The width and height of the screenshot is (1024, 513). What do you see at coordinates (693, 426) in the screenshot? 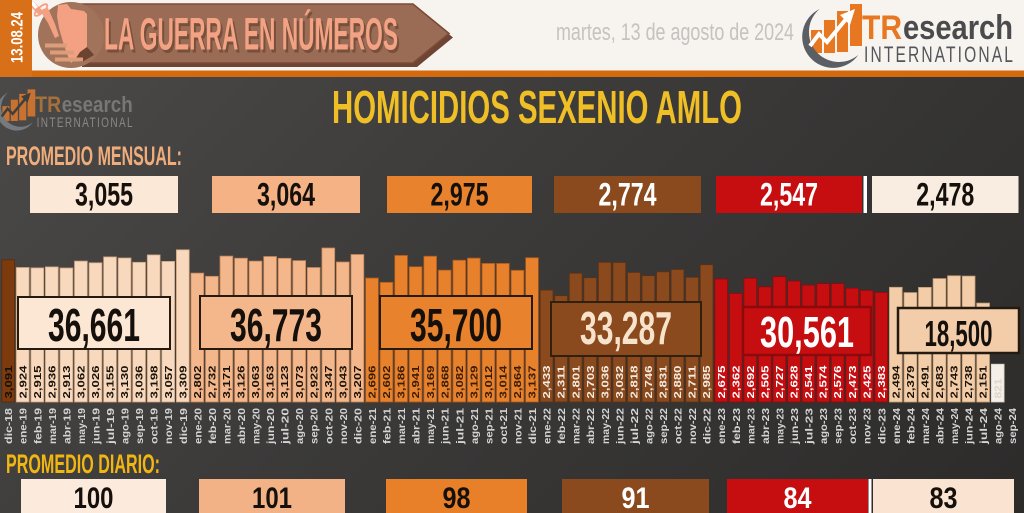
I see `svg-text: nov-22` at bounding box center [693, 426].